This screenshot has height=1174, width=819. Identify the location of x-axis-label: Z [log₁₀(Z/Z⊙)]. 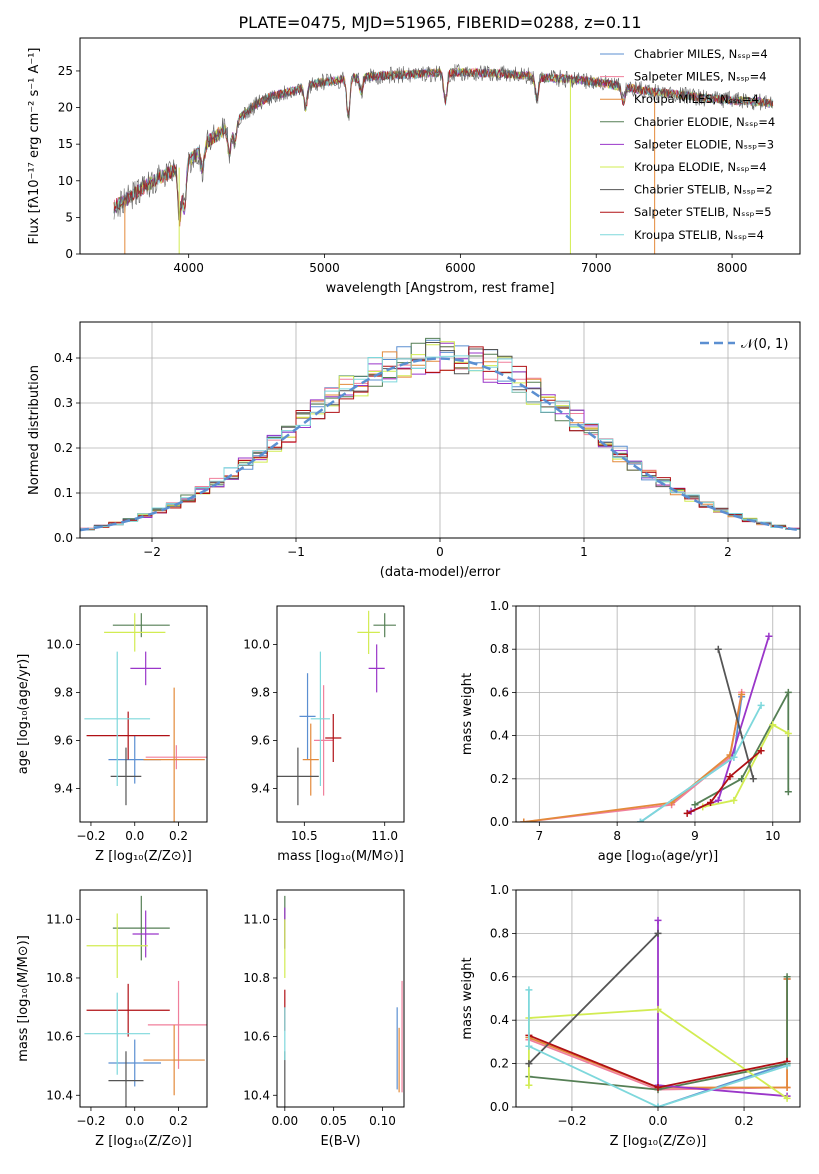
(143, 1141).